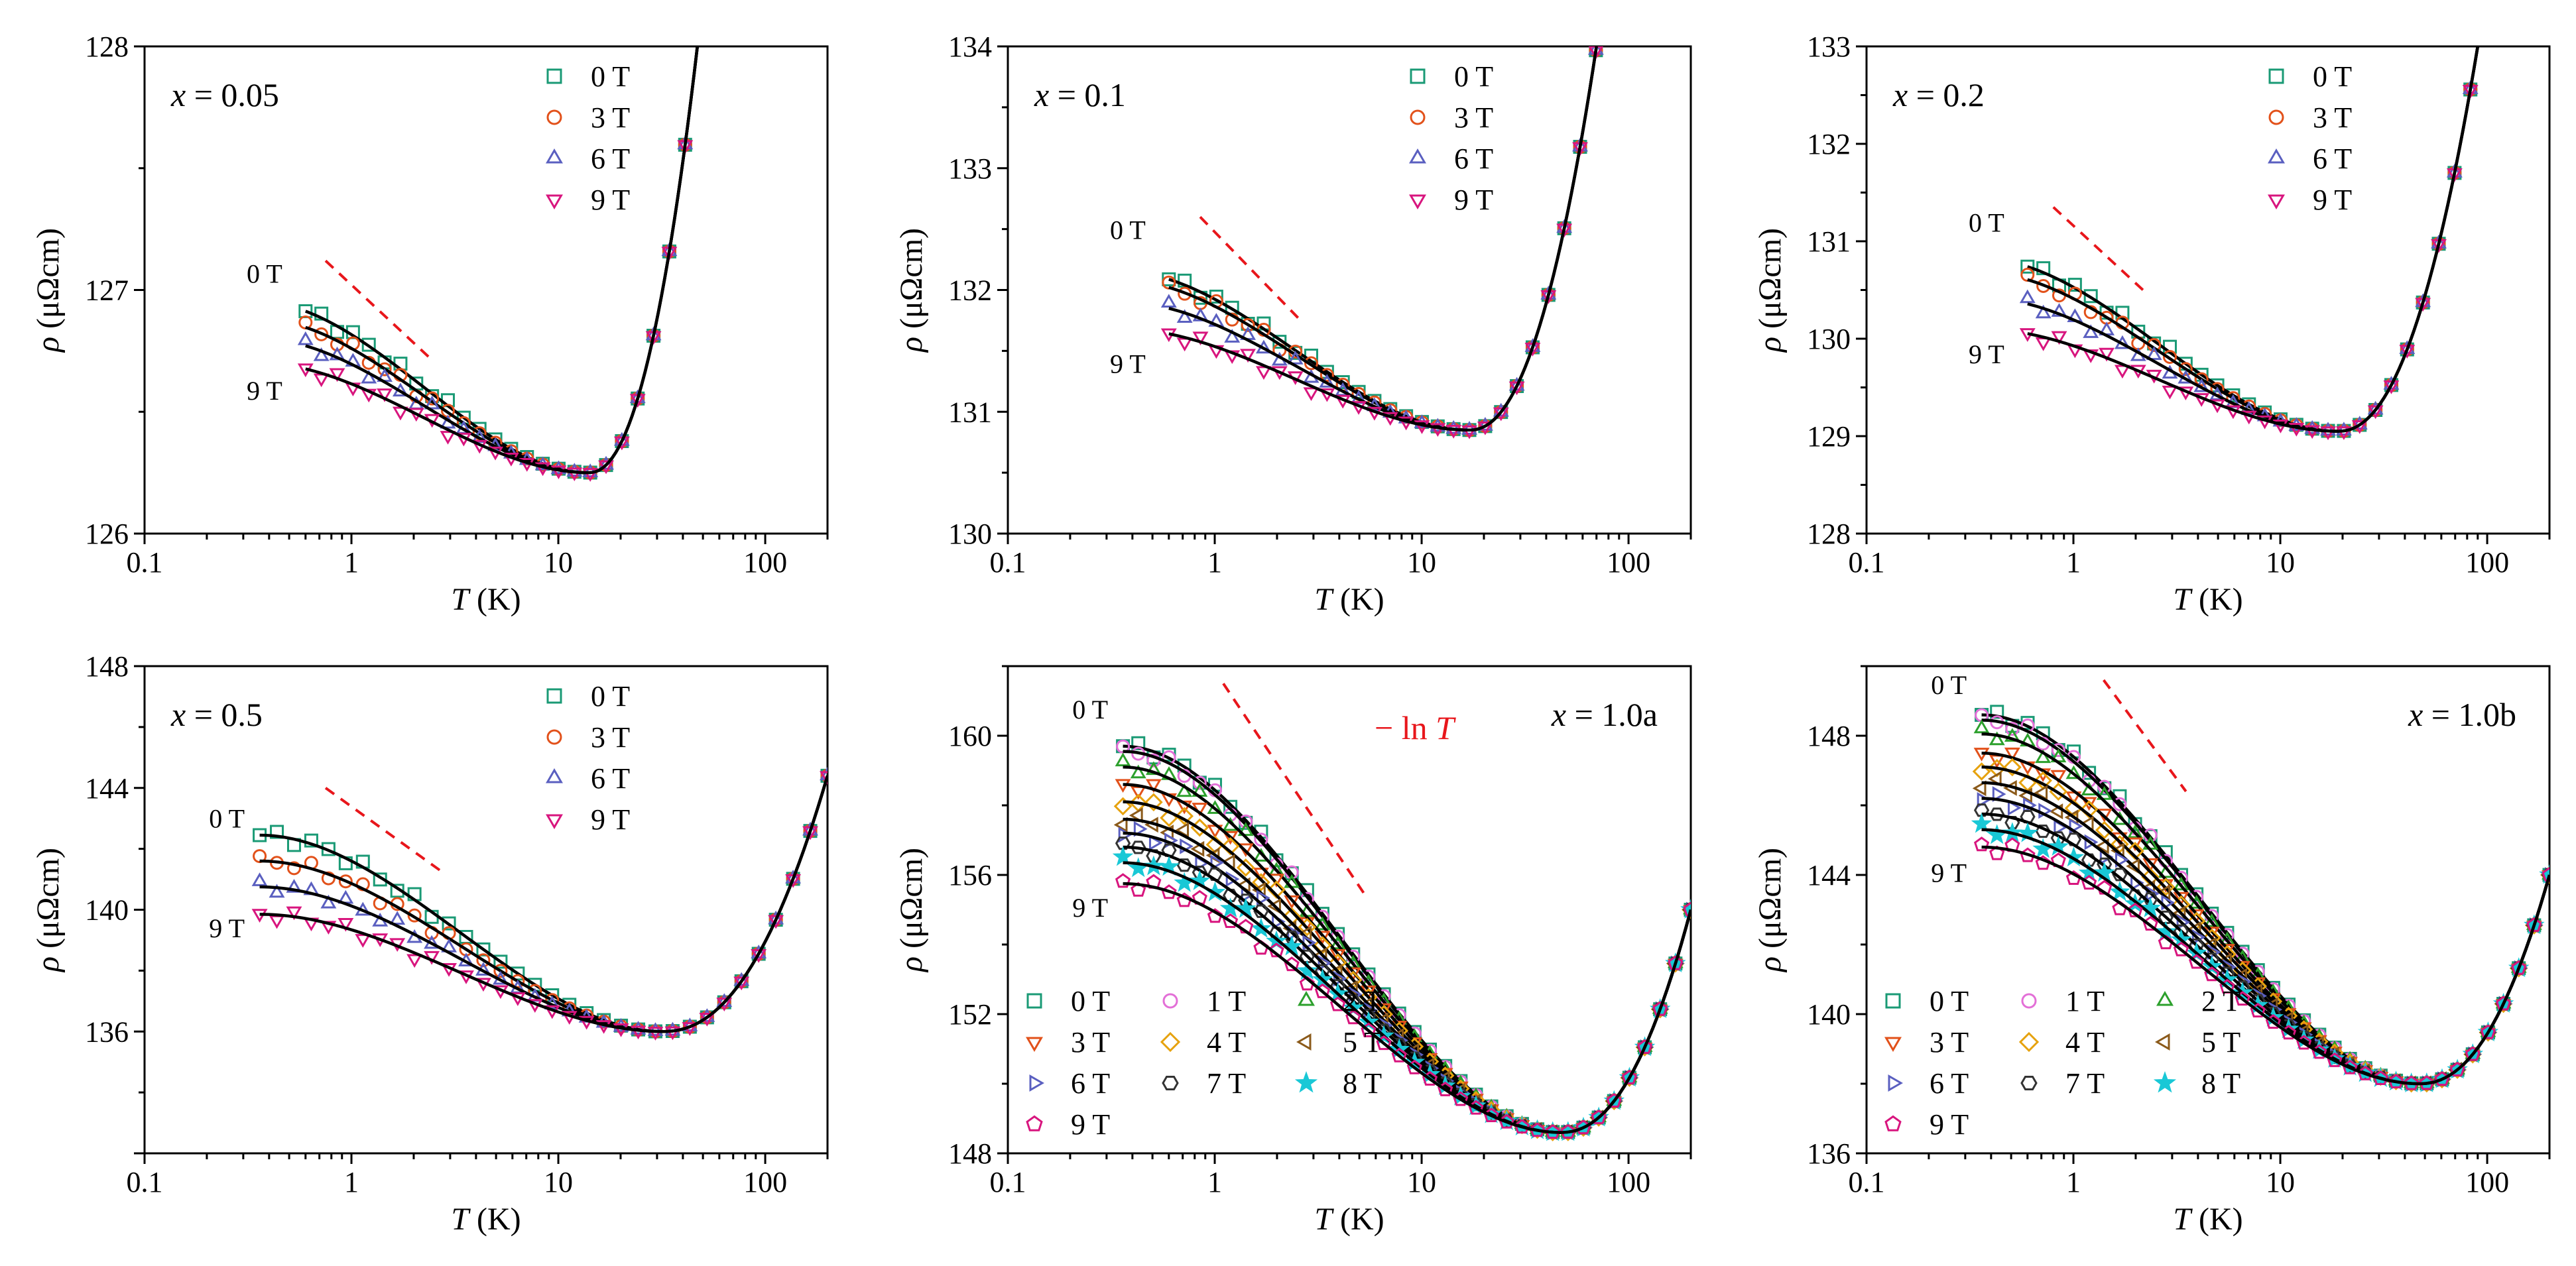 The height and width of the screenshot is (1266, 2576). Describe the element at coordinates (970, 736) in the screenshot. I see `y-tick-label: 160` at that location.